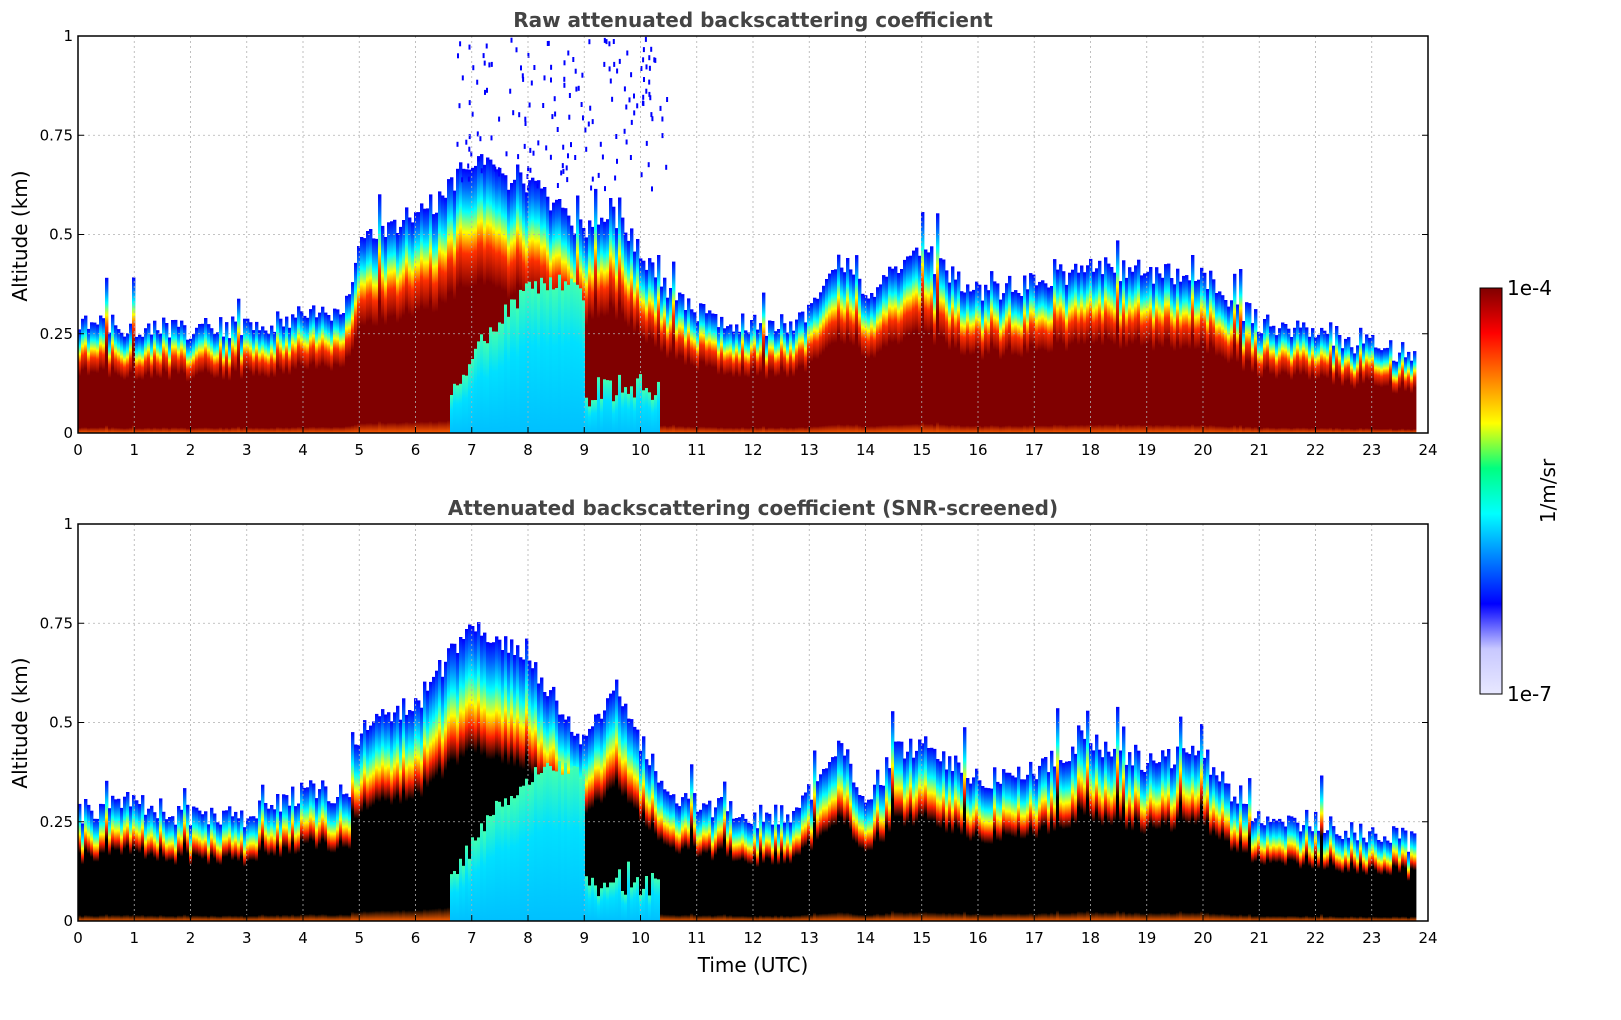 This screenshot has height=1020, width=1621. I want to click on x-tick-label: 0, so click(78, 450).